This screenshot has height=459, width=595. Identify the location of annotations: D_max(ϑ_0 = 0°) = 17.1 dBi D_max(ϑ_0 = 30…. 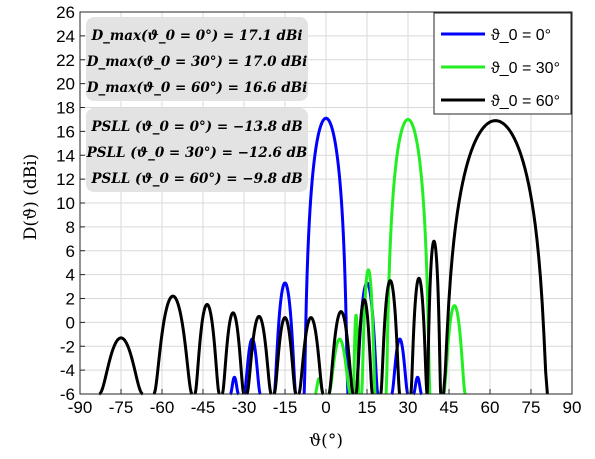
(197, 104).